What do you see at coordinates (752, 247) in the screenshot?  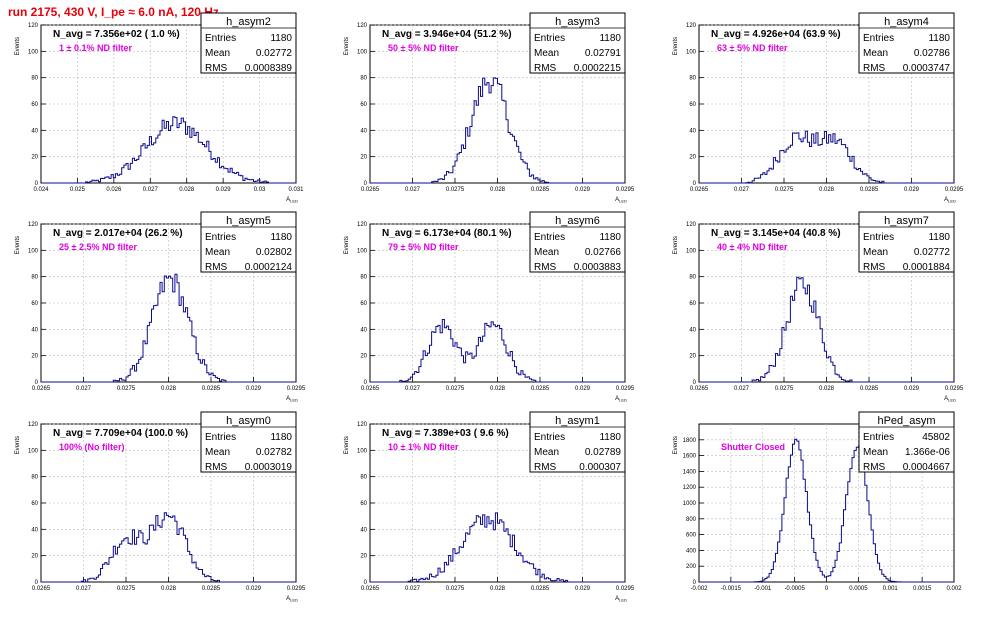 I see `filter-label: 40 ± 4% ND filter` at bounding box center [752, 247].